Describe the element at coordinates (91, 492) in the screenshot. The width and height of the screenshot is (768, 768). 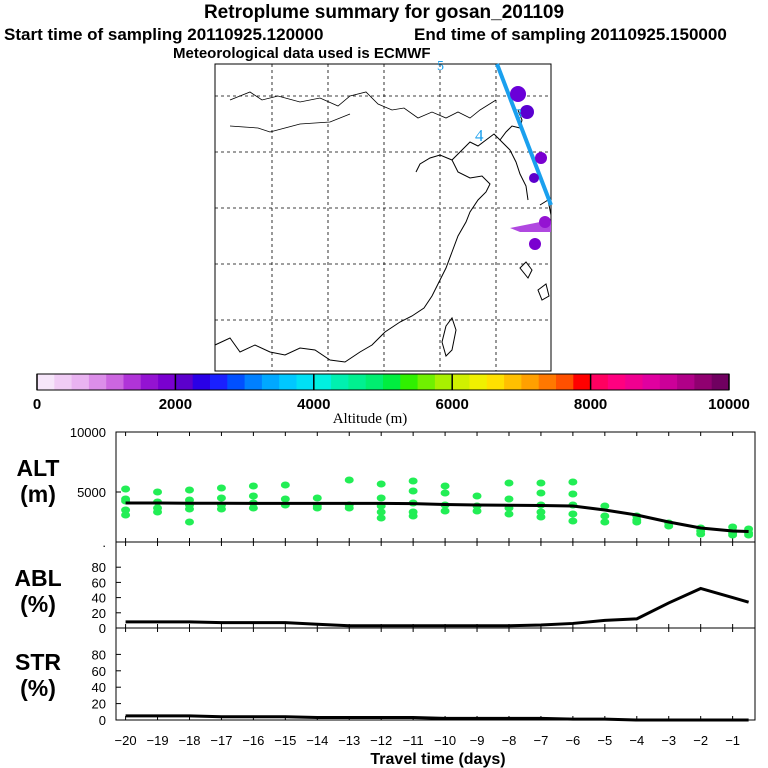
I see `alt-y-tick-label: 5000` at that location.